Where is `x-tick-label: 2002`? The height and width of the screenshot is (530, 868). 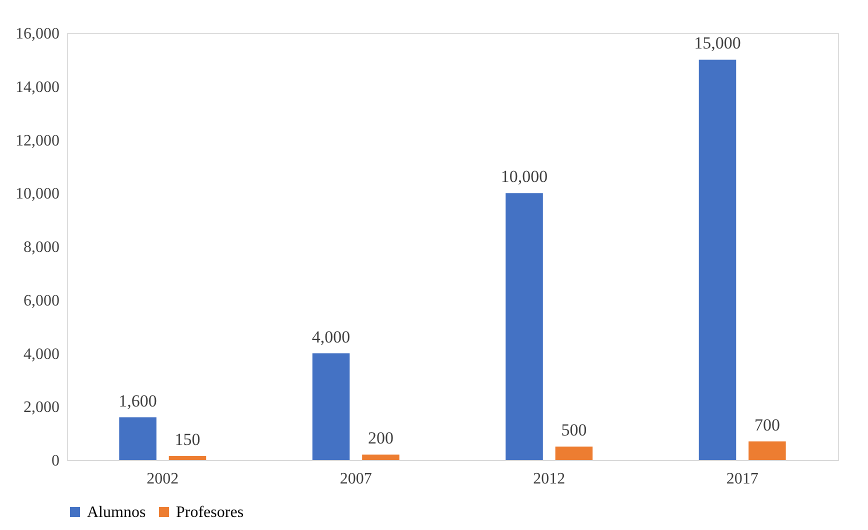
x-tick-label: 2002 is located at coordinates (162, 479).